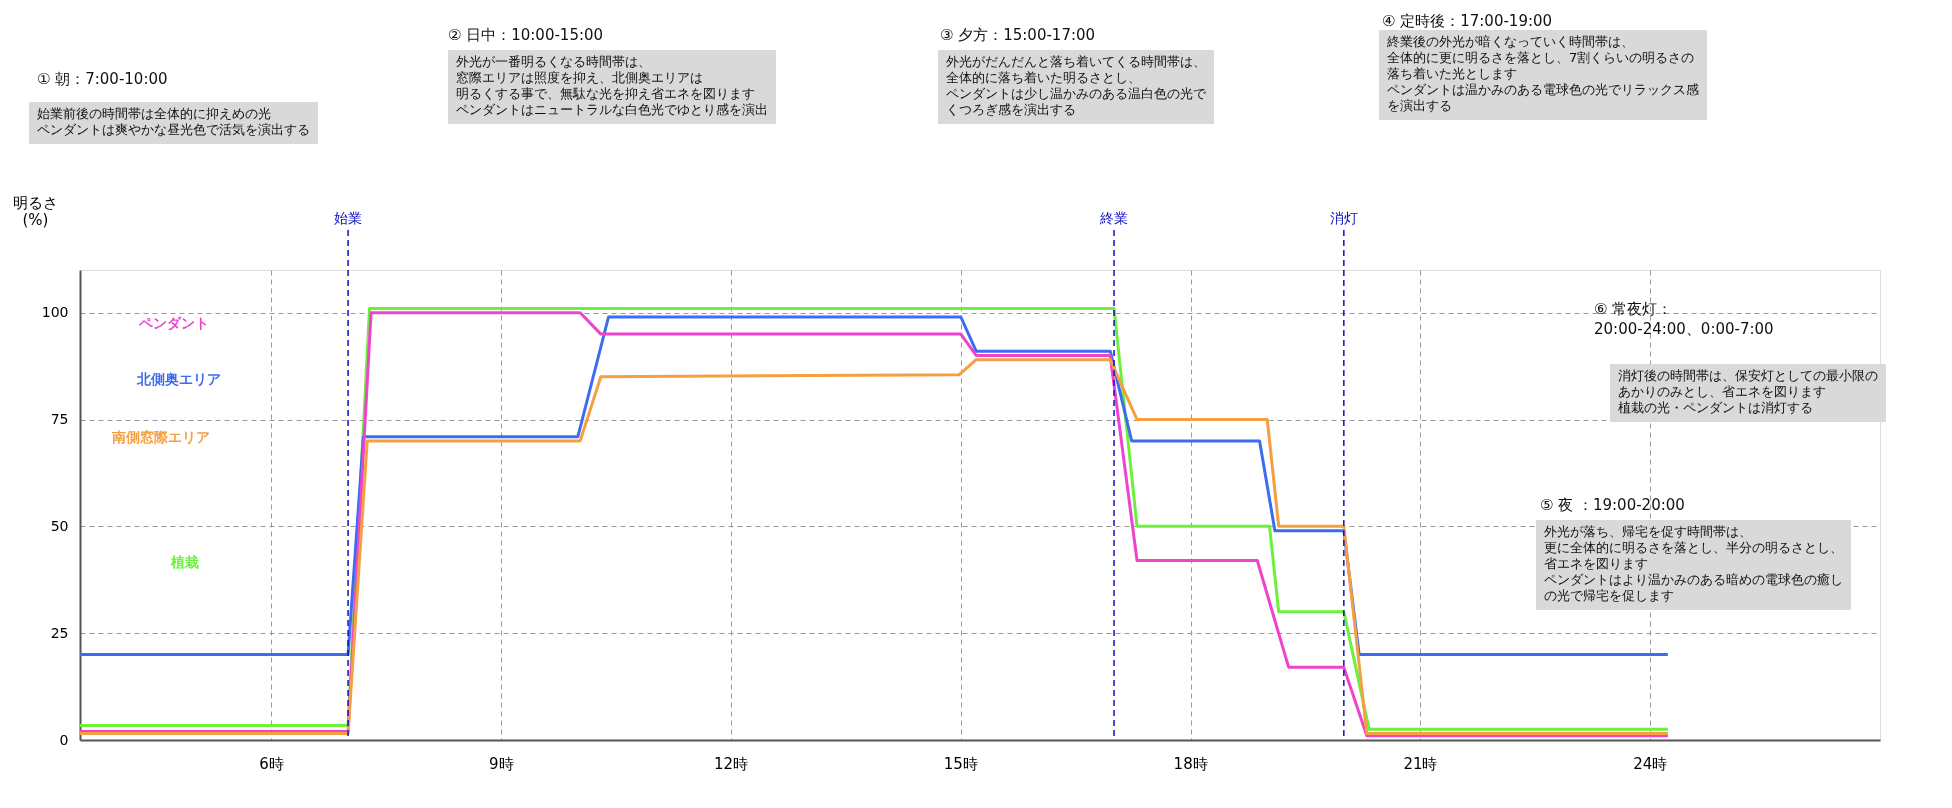 This screenshot has width=1952, height=808. Describe the element at coordinates (1612, 505) in the screenshot. I see `annotation: ⑤ 夜 ：19:00-20:00` at that location.